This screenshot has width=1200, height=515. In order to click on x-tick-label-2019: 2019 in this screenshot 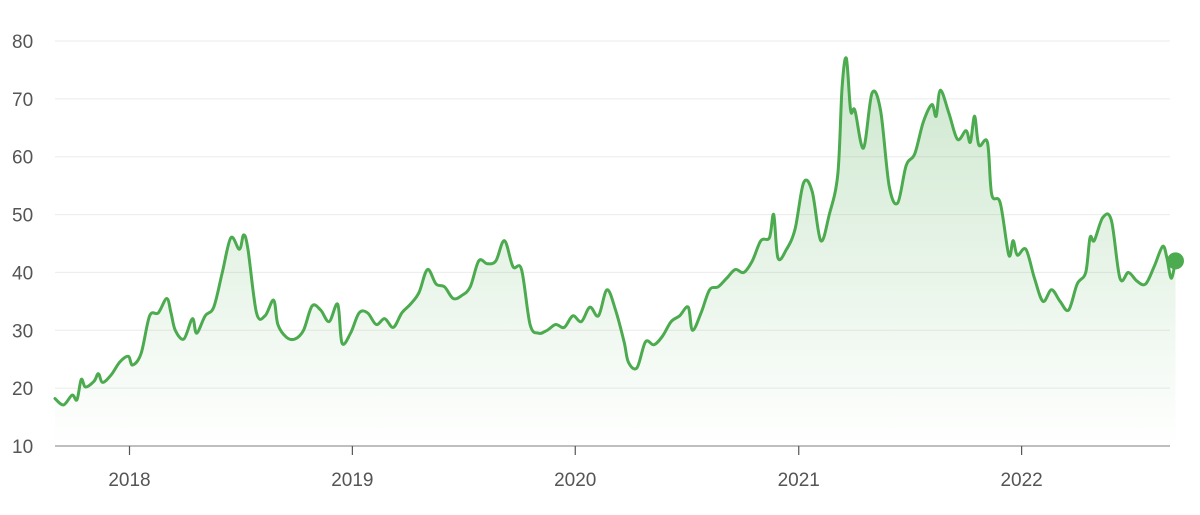, I will do `click(352, 480)`.